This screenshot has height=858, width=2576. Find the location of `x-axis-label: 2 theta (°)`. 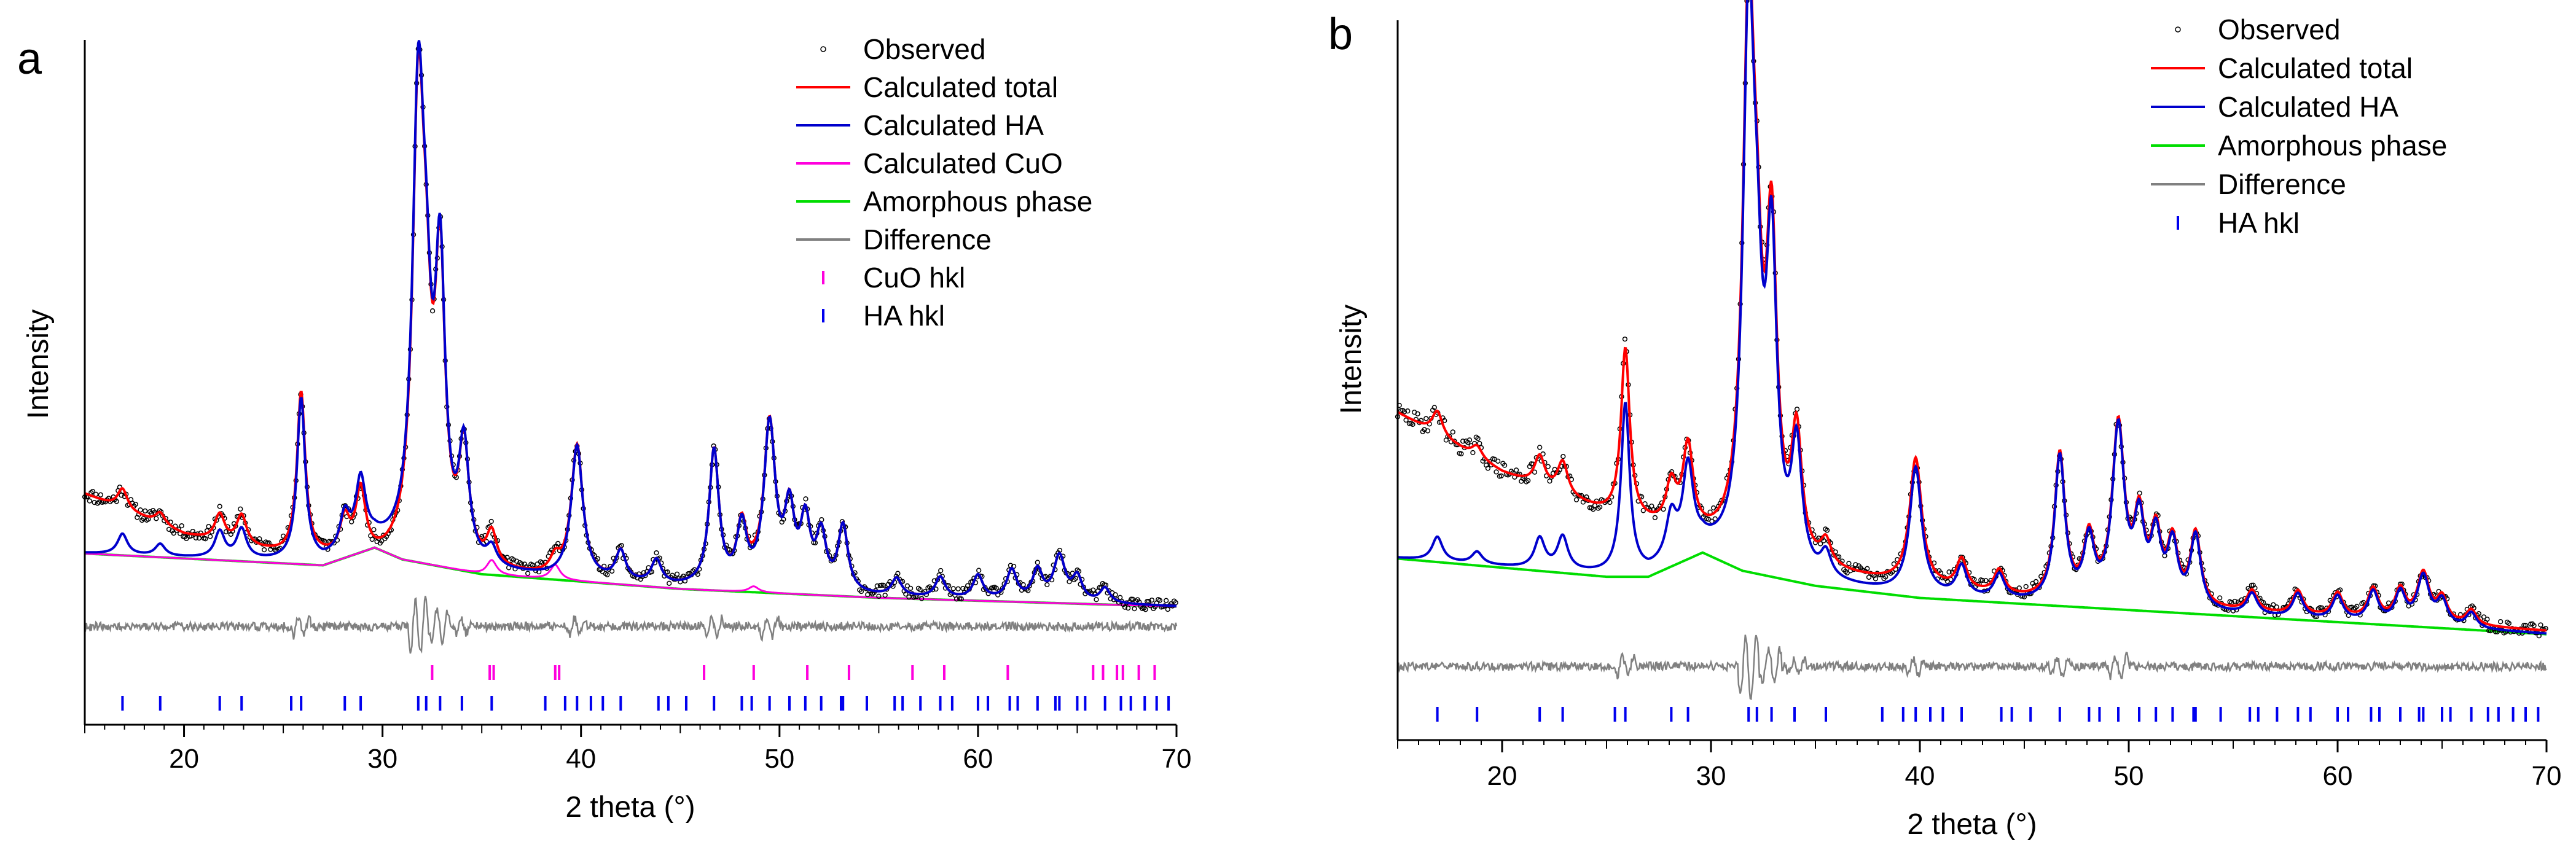

x-axis-label: 2 theta (°) is located at coordinates (1972, 824).